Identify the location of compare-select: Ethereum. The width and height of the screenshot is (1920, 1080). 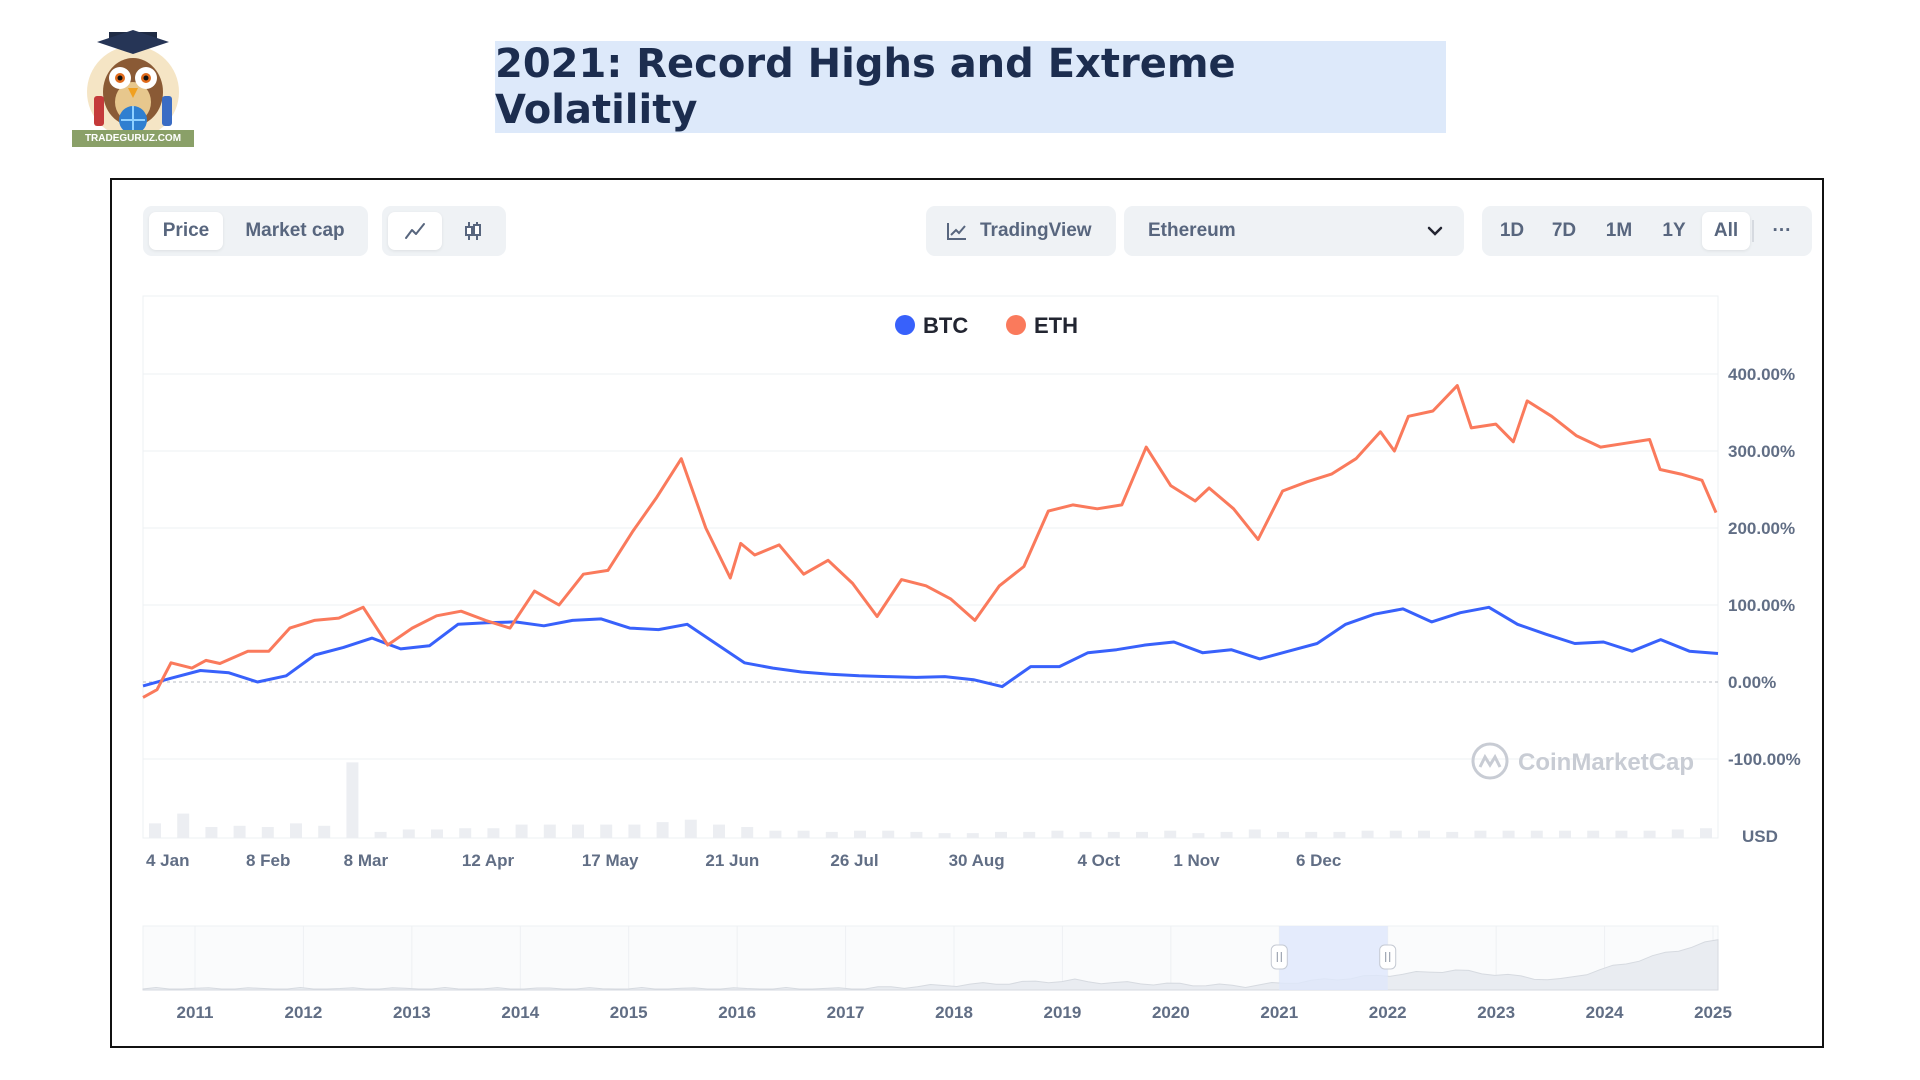
(1294, 231).